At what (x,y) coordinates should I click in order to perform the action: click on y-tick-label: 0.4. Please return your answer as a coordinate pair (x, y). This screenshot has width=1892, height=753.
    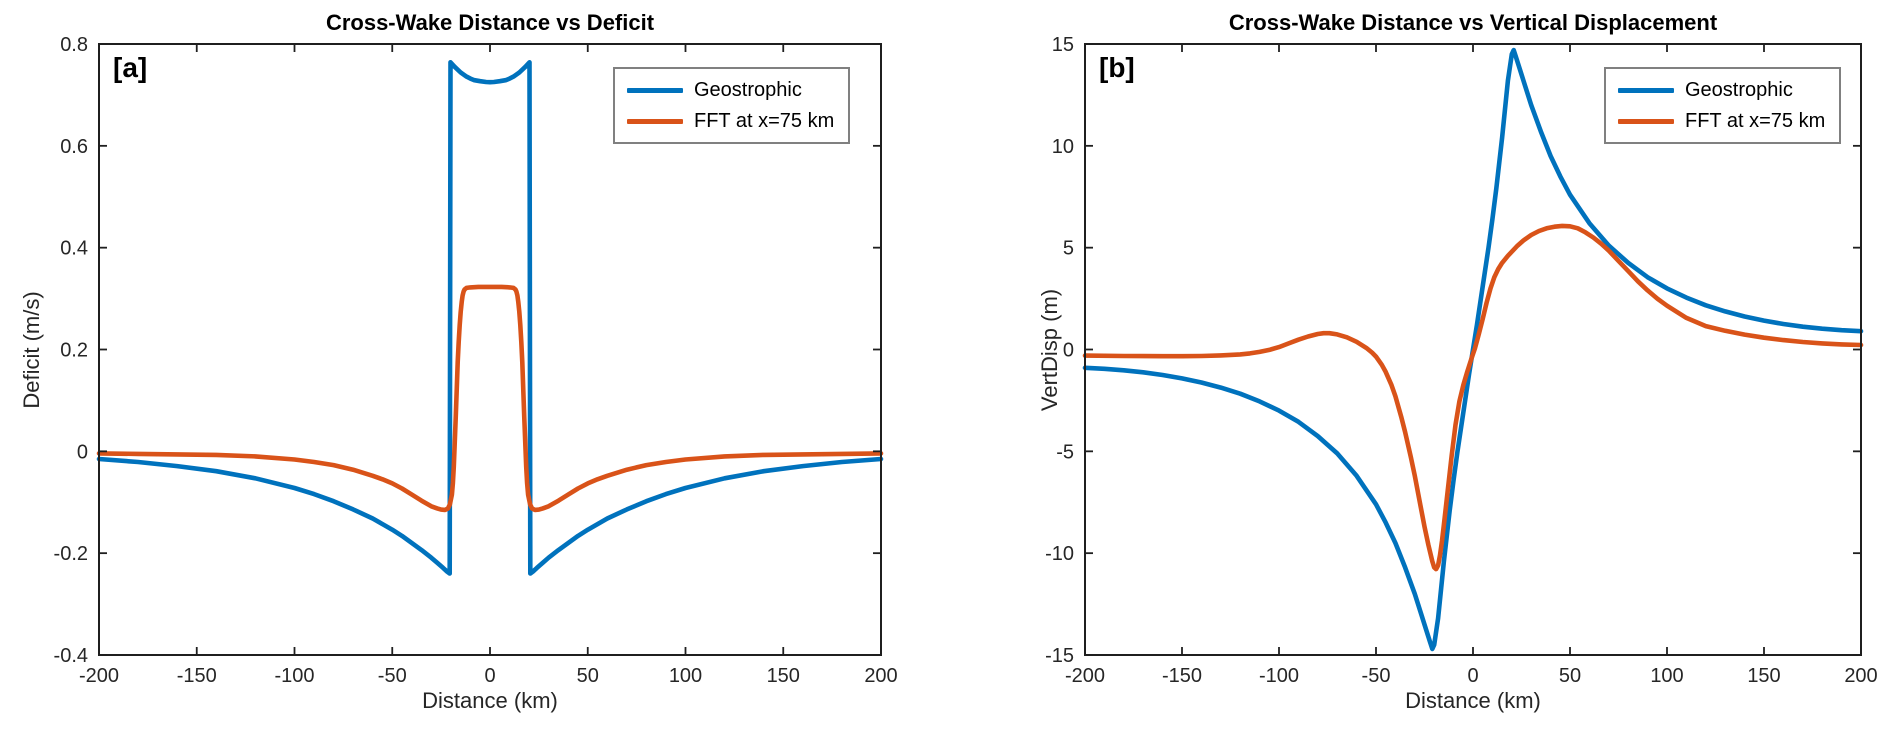
    Looking at the image, I should click on (74, 249).